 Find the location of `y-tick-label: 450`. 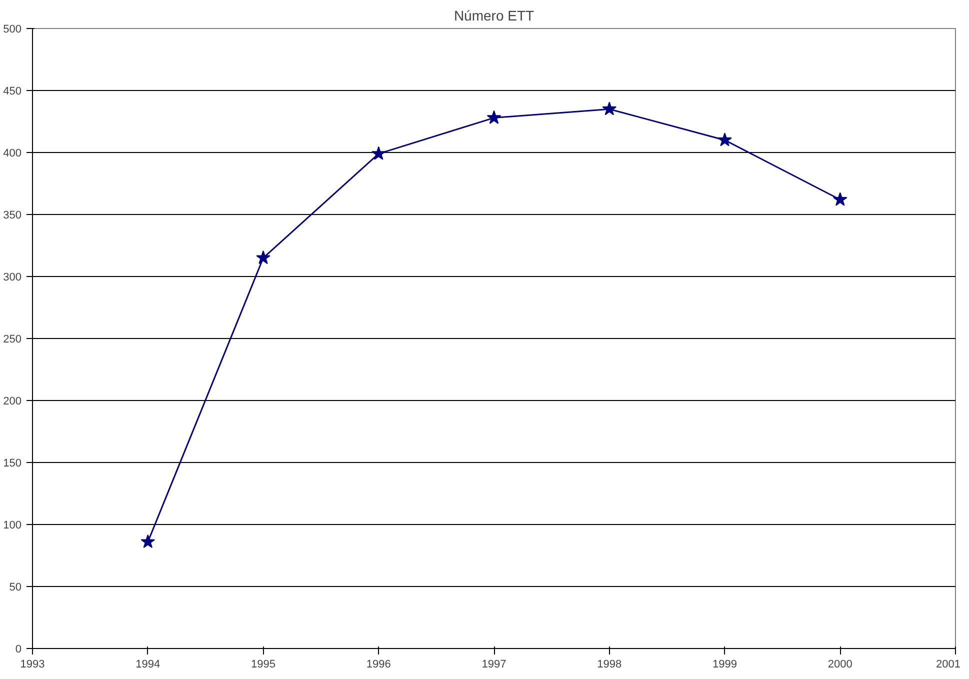

y-tick-label: 450 is located at coordinates (12, 92).